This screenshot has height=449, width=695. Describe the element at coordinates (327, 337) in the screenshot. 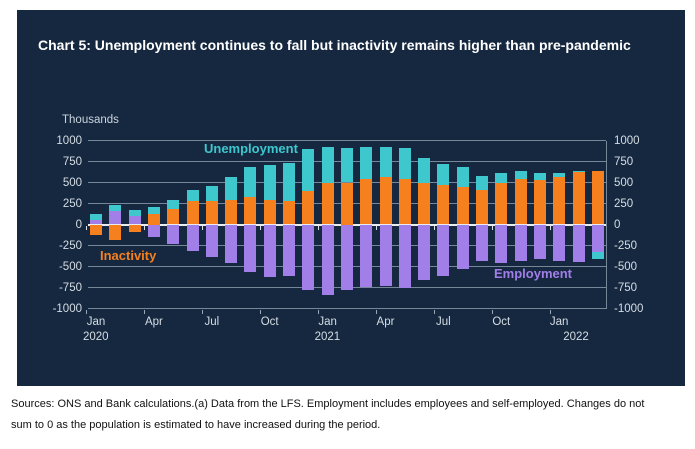

I see `x-tick-year: 2021` at that location.